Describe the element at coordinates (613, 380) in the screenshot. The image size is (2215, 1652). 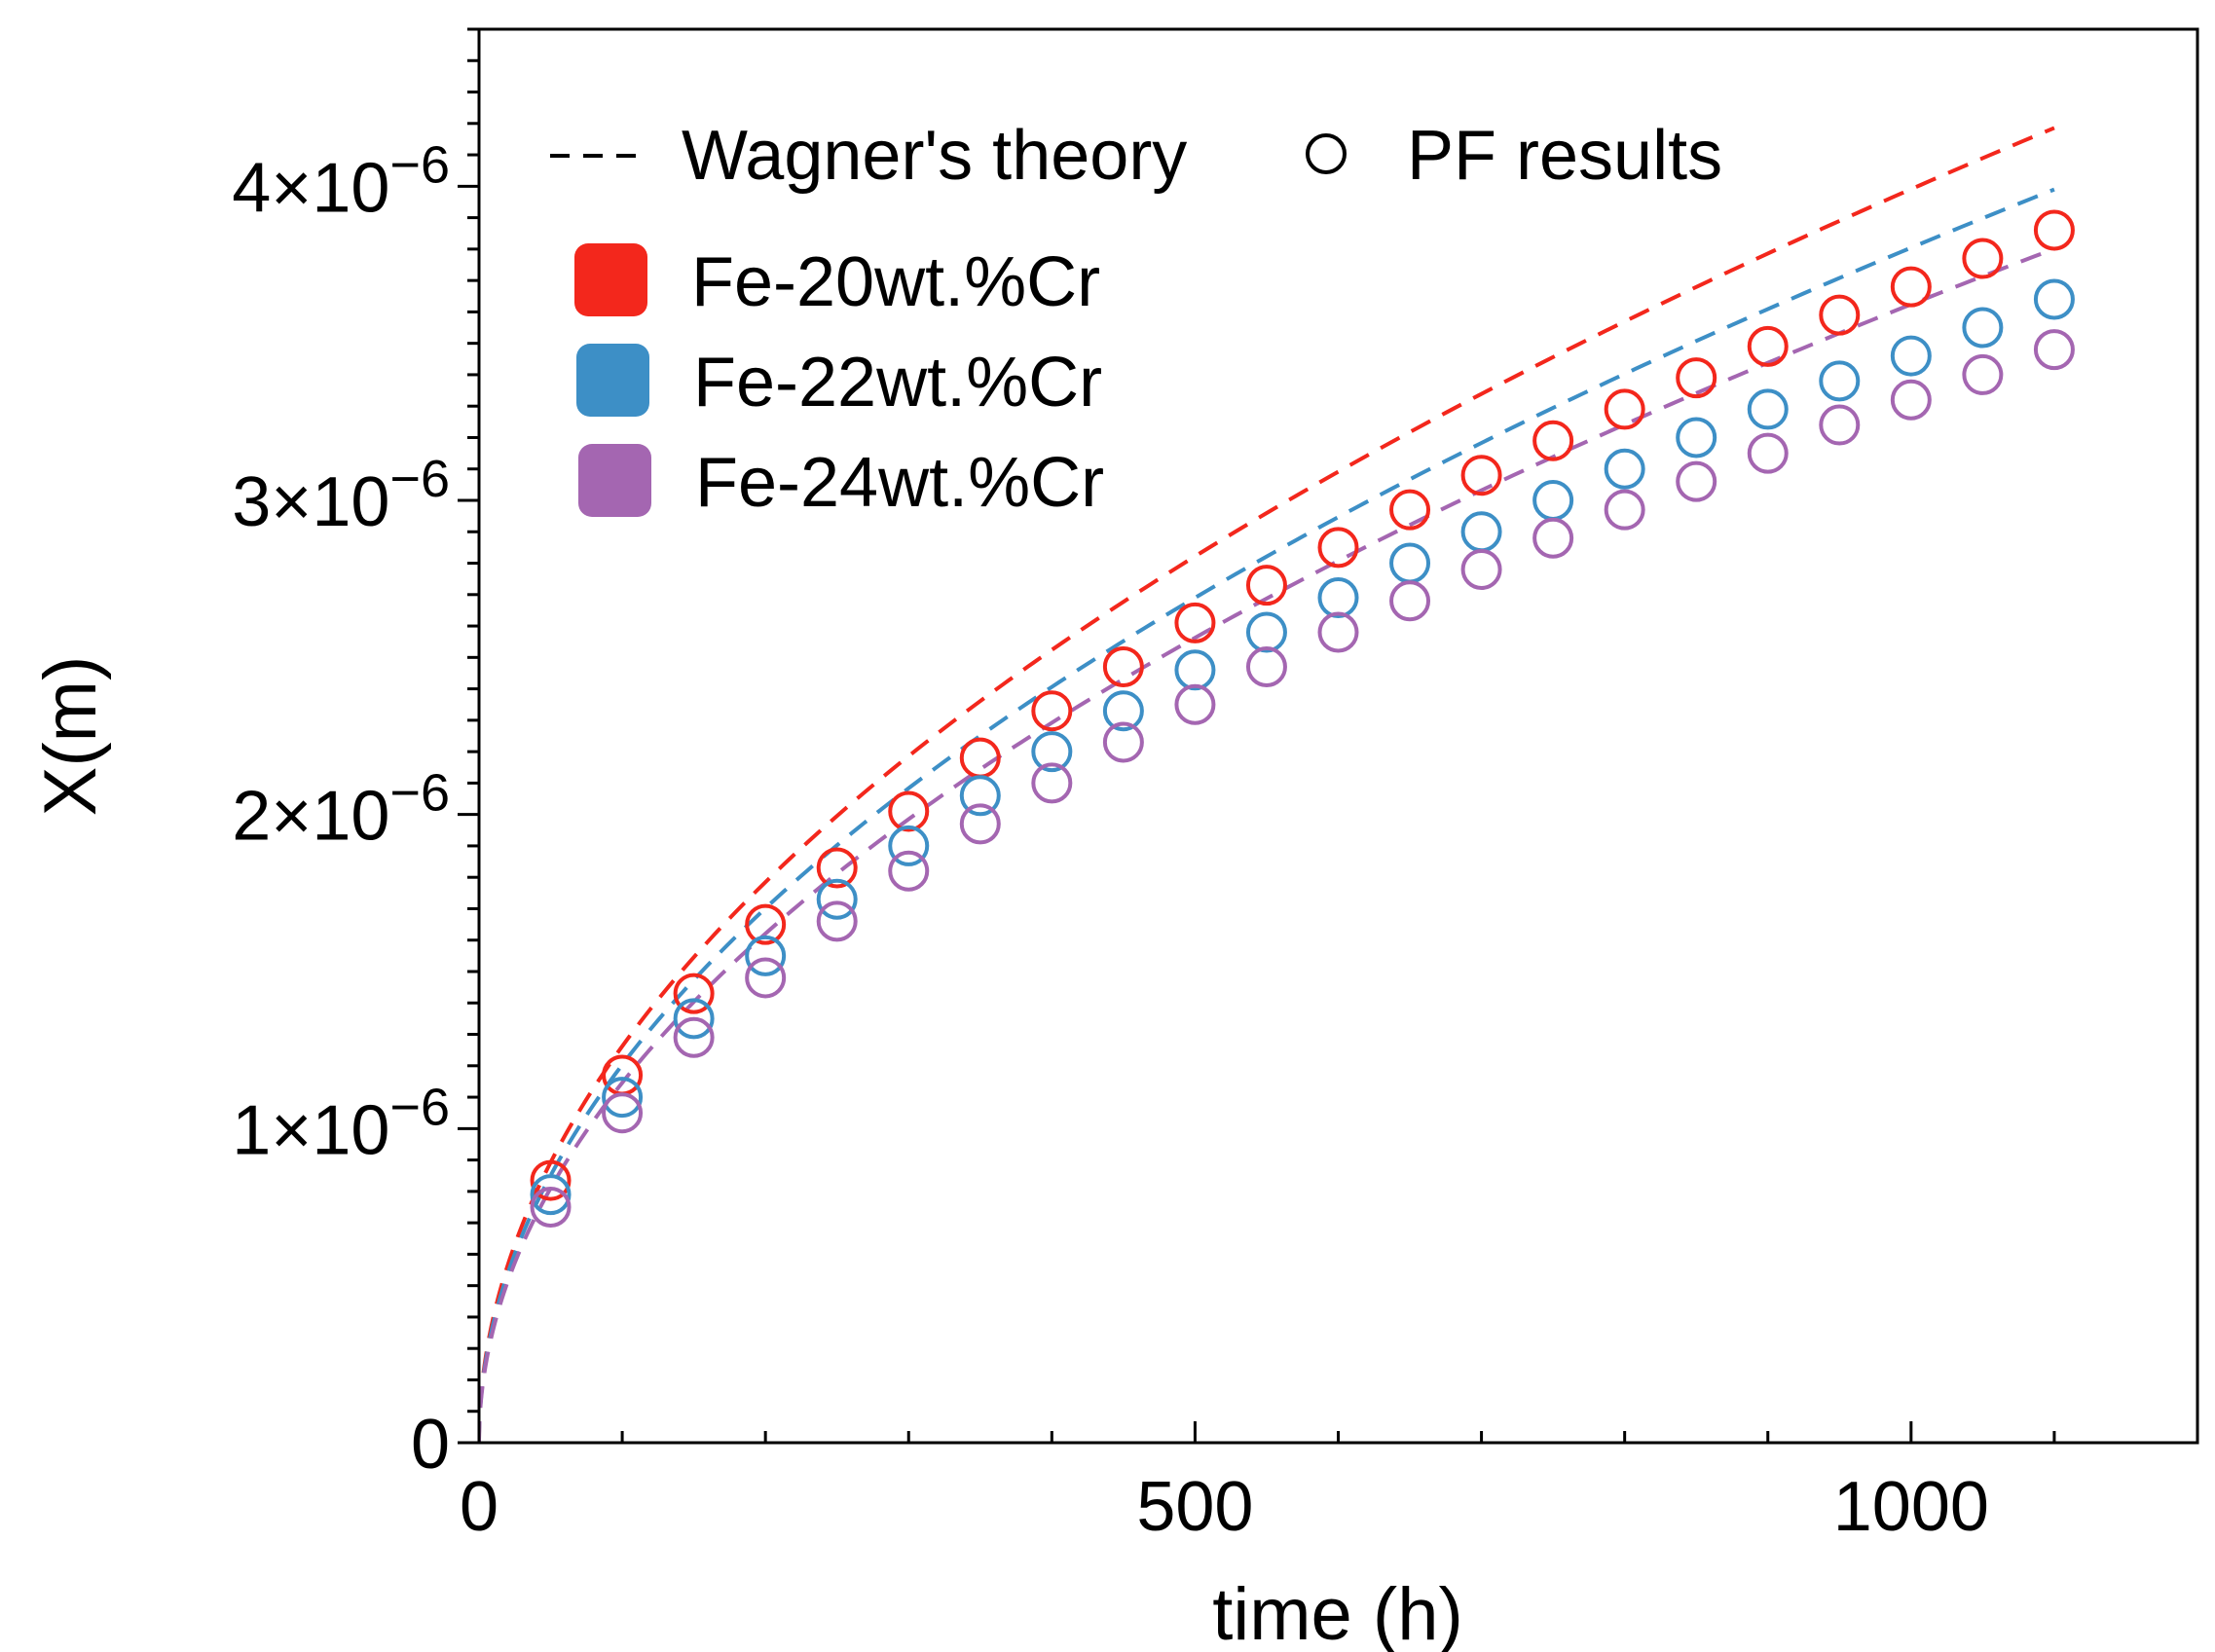
I see `legend-swatch-fe22cr` at that location.